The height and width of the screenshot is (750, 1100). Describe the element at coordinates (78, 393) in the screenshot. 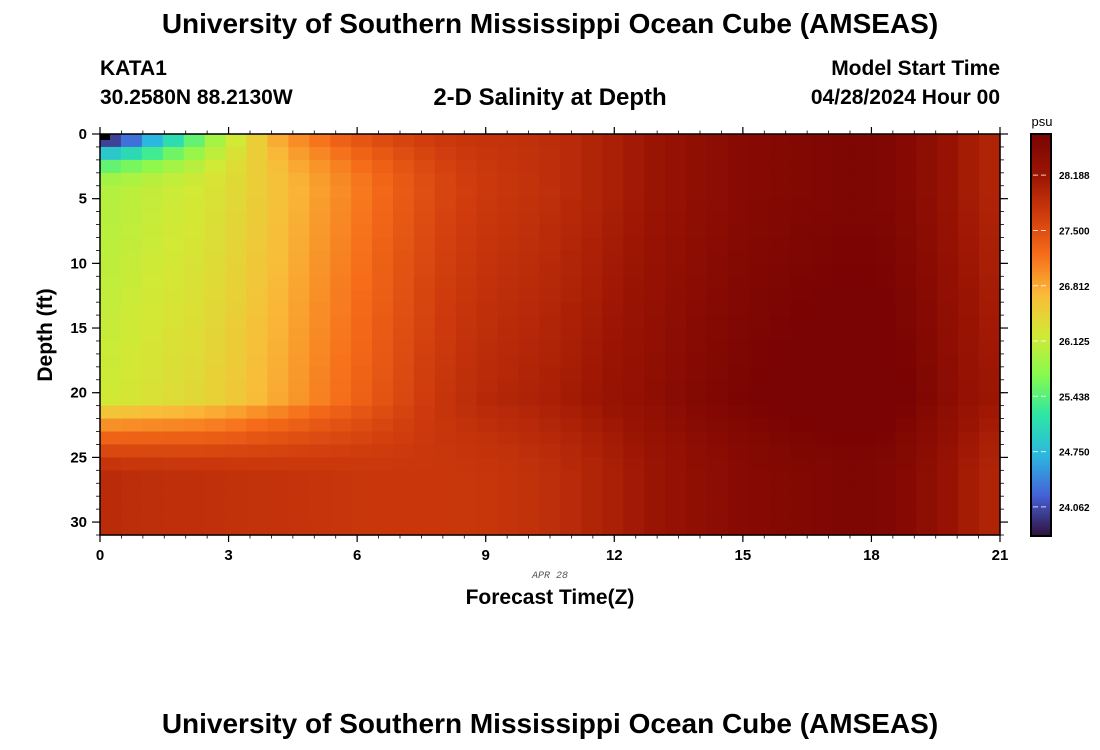

I see `y-tick-label: 20` at that location.